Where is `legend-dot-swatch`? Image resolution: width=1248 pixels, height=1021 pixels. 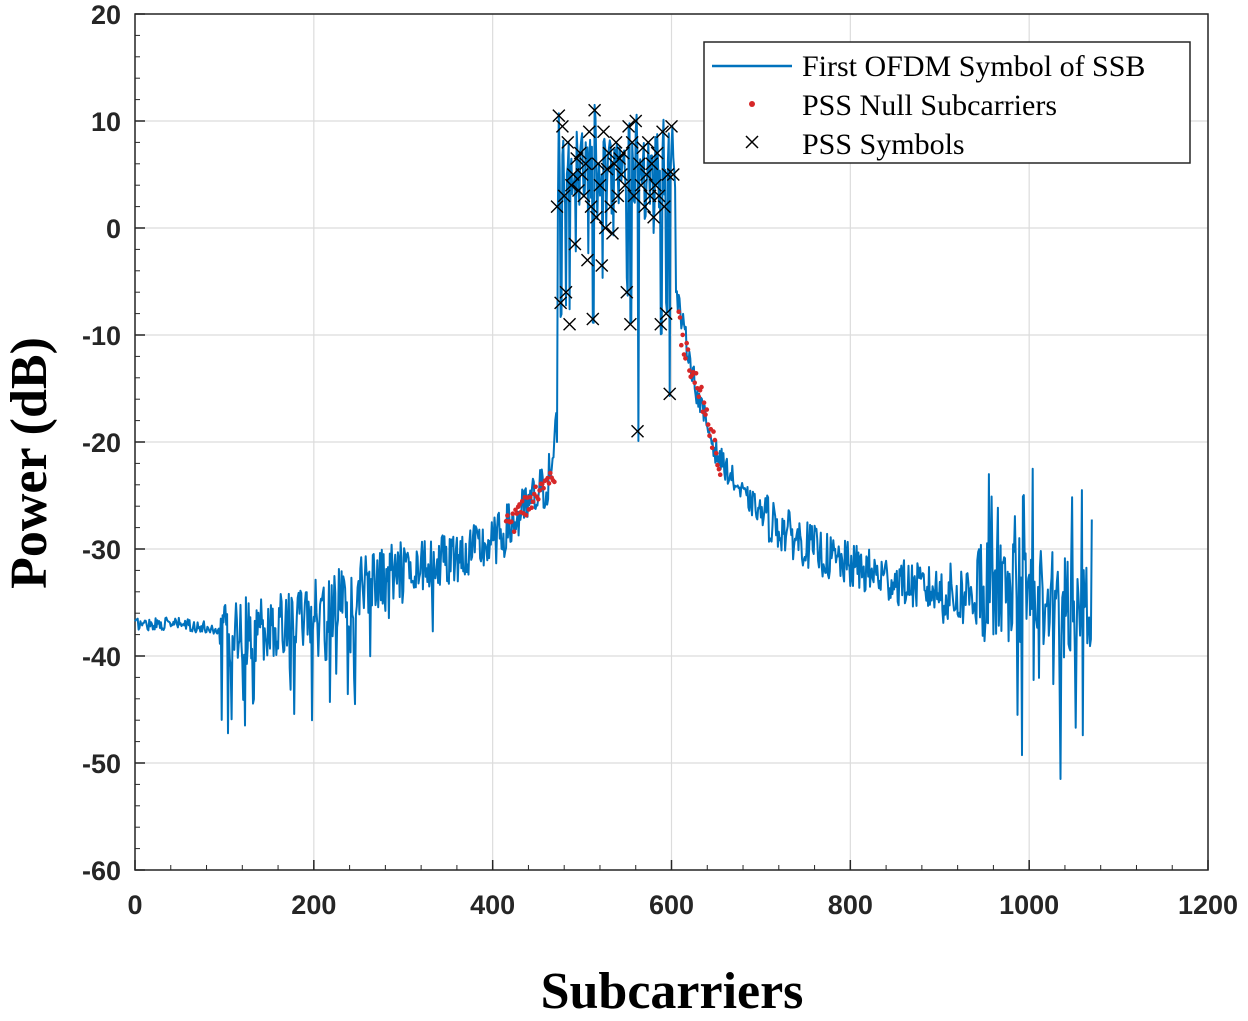 legend-dot-swatch is located at coordinates (752, 104).